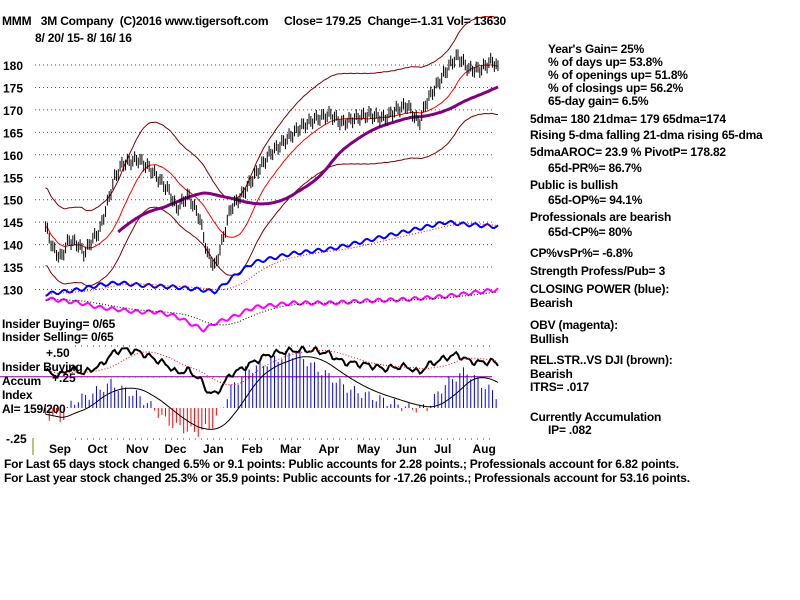  Describe the element at coordinates (272, 310) in the screenshot. I see `obv-line` at that location.